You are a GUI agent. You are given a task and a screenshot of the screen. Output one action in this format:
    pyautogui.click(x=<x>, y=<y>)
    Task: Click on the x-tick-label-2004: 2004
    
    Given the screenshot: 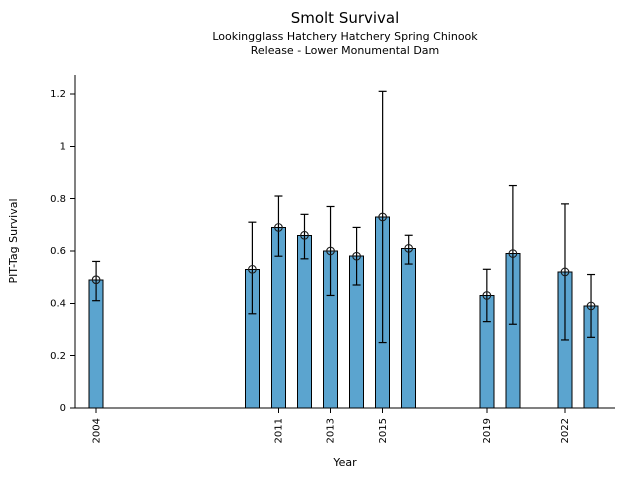 What is the action you would take?
    pyautogui.click(x=96, y=430)
    